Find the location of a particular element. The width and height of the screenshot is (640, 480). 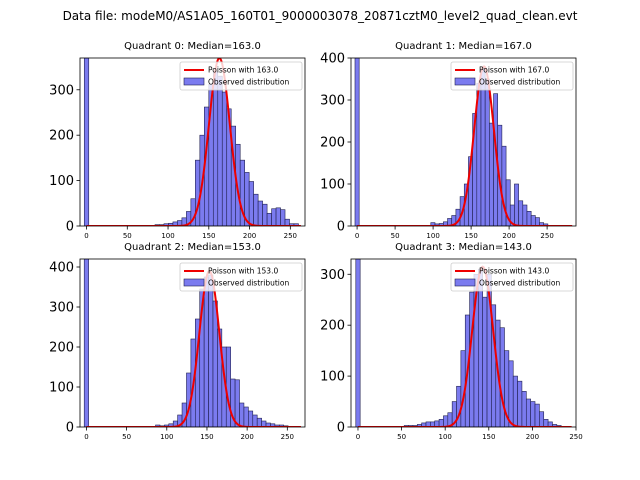

legend-label-poisson: Poisson with 143.0 is located at coordinates (514, 271).